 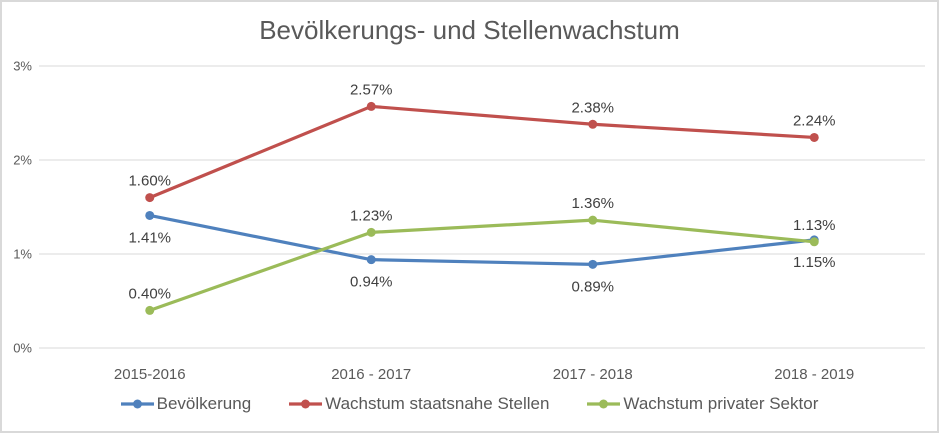 What do you see at coordinates (149, 293) in the screenshot?
I see `data-label: 0.40%` at bounding box center [149, 293].